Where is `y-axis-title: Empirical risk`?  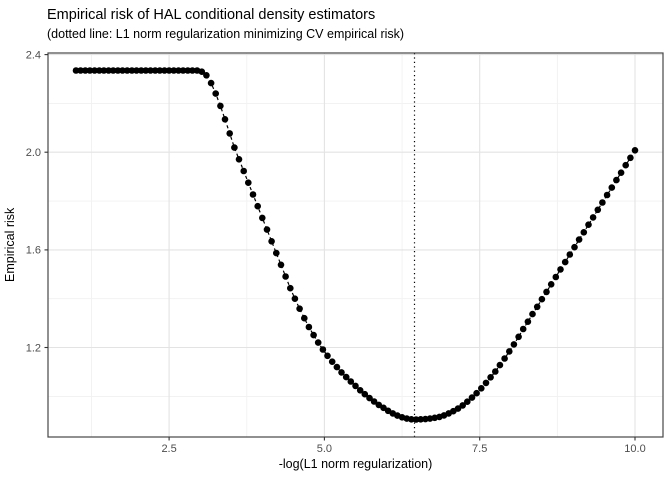
y-axis-title: Empirical risk is located at coordinates (10, 245).